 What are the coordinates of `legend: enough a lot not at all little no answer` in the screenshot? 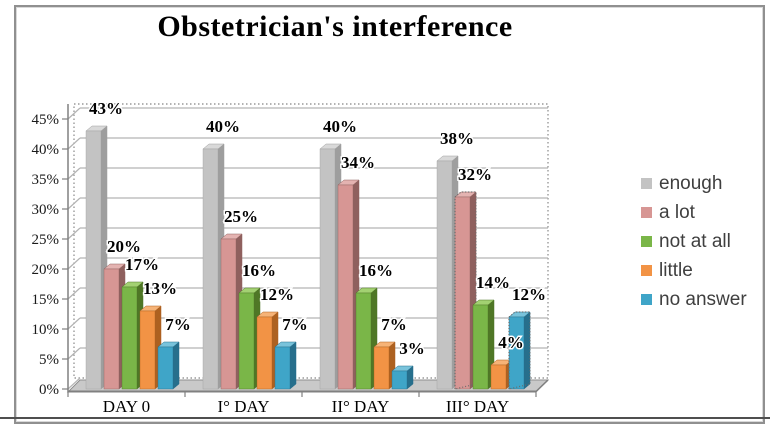 It's located at (694, 241).